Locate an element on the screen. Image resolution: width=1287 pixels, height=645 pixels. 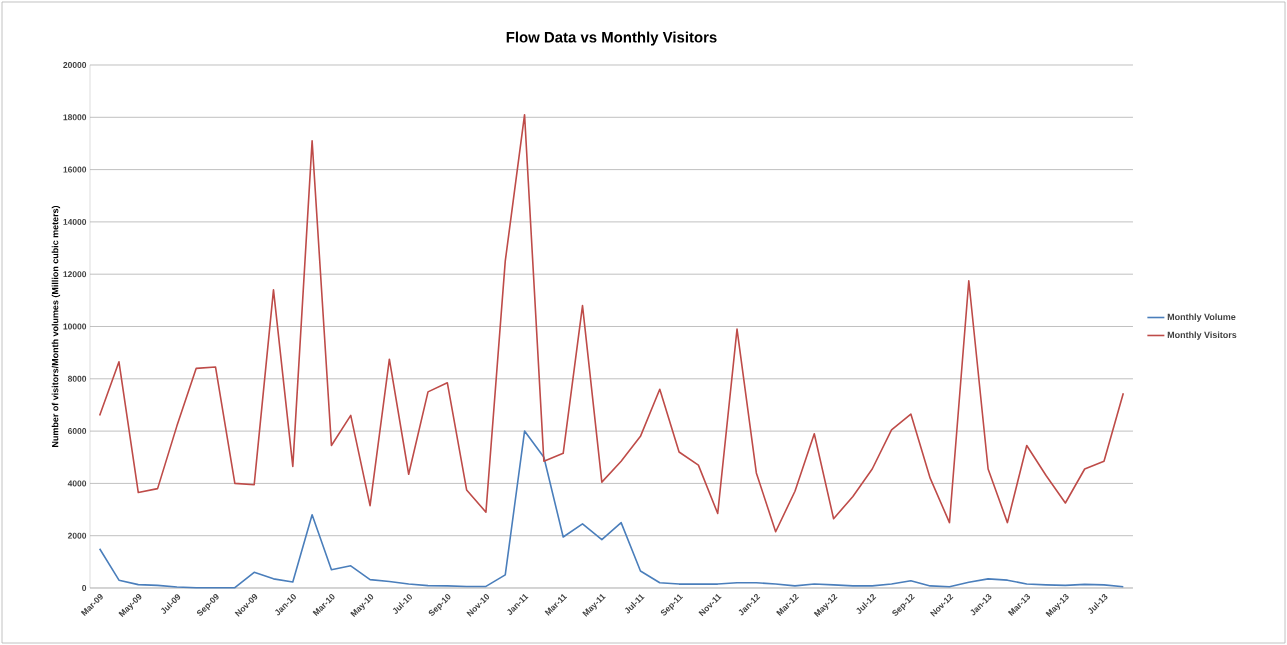
y-tick-label: 18000 is located at coordinates (75, 117).